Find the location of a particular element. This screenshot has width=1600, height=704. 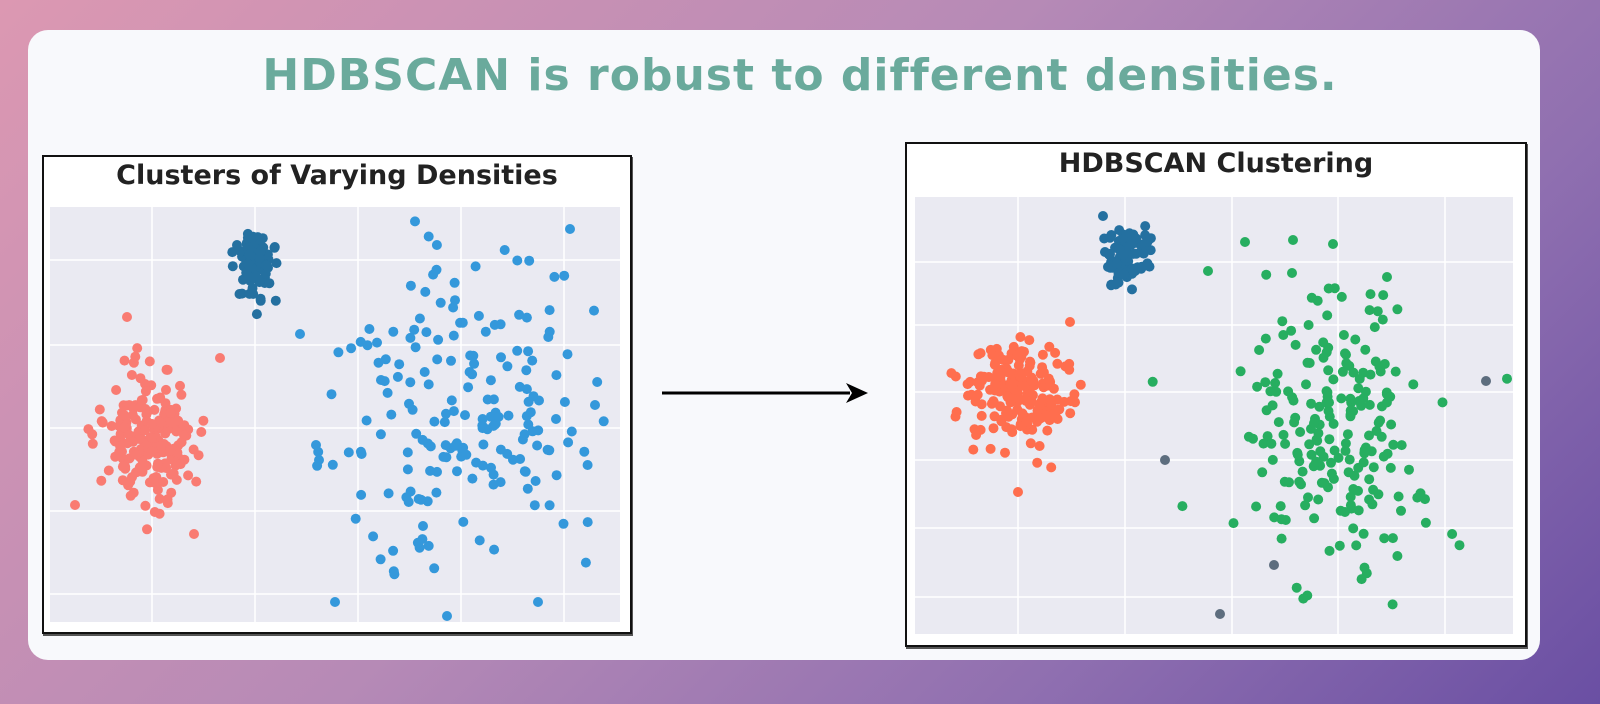

left-chart-title: Clusters of Varying Densities is located at coordinates (337, 175).